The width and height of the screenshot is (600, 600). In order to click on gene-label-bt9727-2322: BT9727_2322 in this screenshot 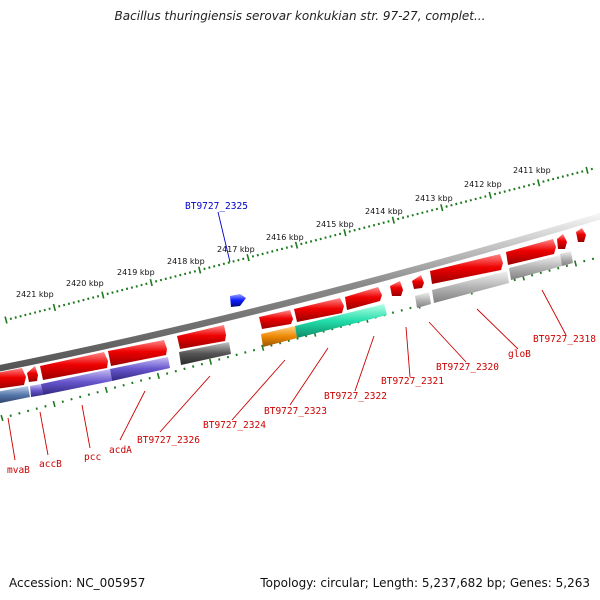, I will do `click(355, 396)`.